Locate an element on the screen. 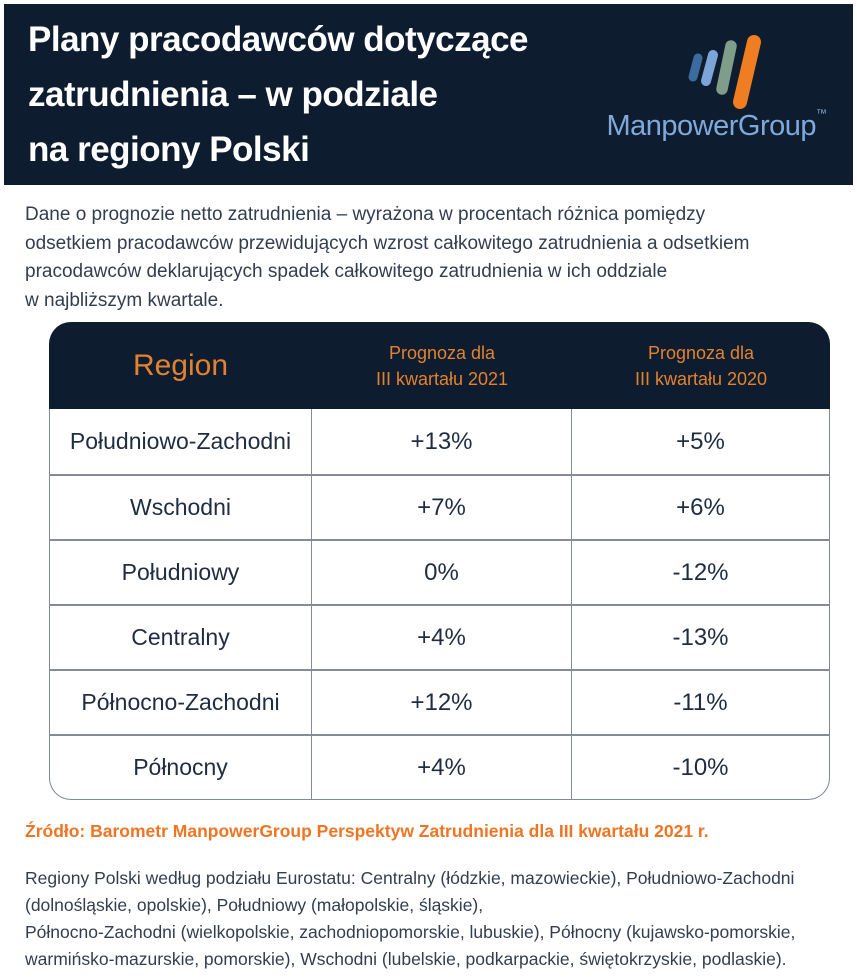 Image resolution: width=857 pixels, height=980 pixels. table-row: Centralny +4% -13% is located at coordinates (439, 636).